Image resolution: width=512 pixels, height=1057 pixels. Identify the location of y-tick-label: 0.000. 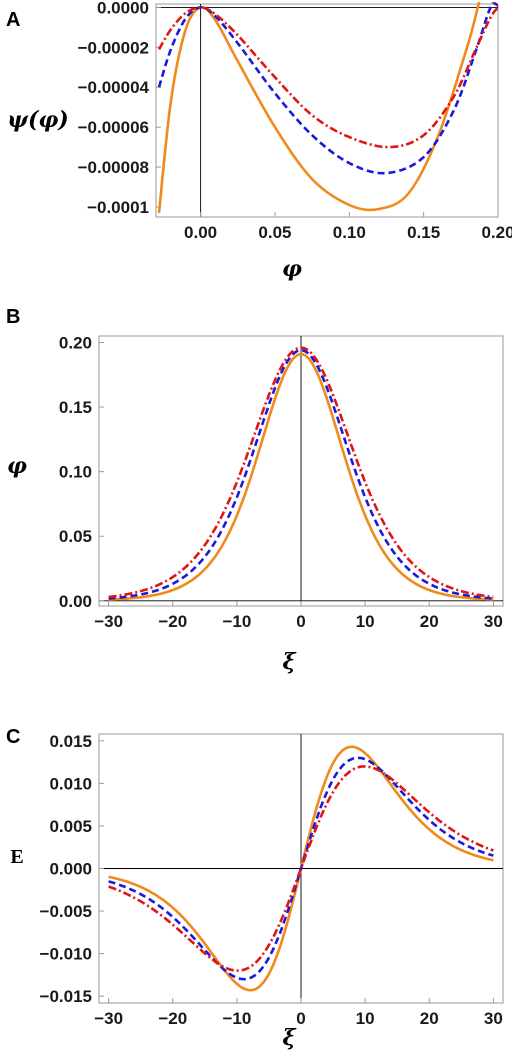
(70, 869).